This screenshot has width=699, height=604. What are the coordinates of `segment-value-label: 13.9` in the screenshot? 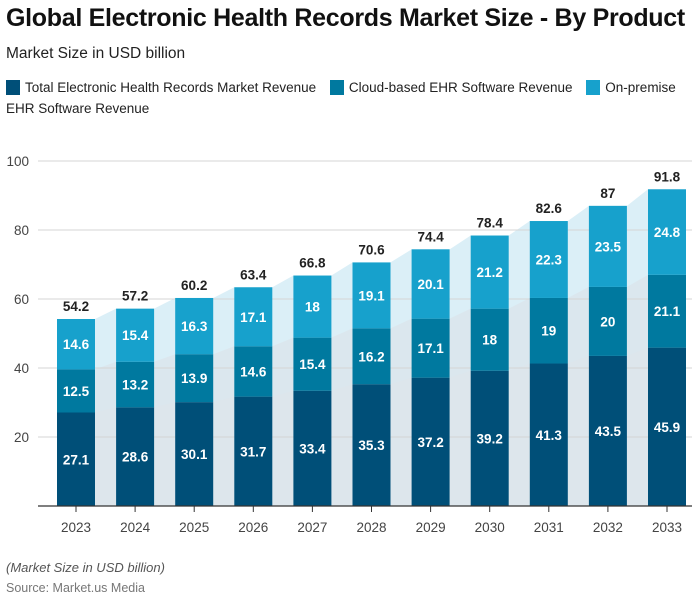 It's located at (194, 378).